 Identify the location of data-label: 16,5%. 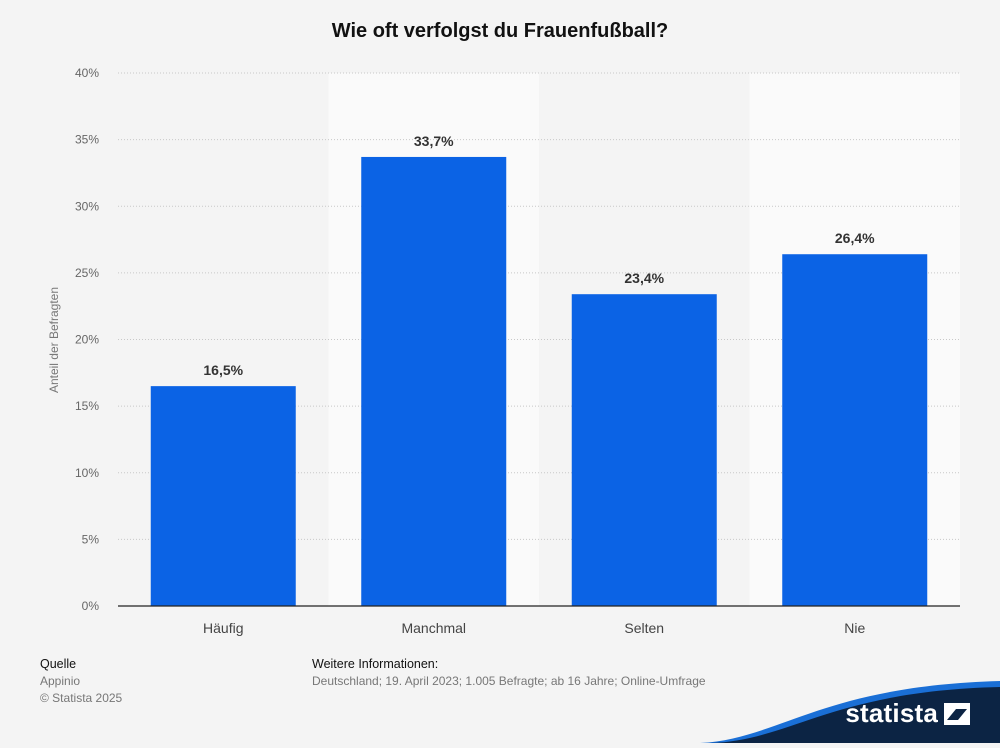
(223, 370).